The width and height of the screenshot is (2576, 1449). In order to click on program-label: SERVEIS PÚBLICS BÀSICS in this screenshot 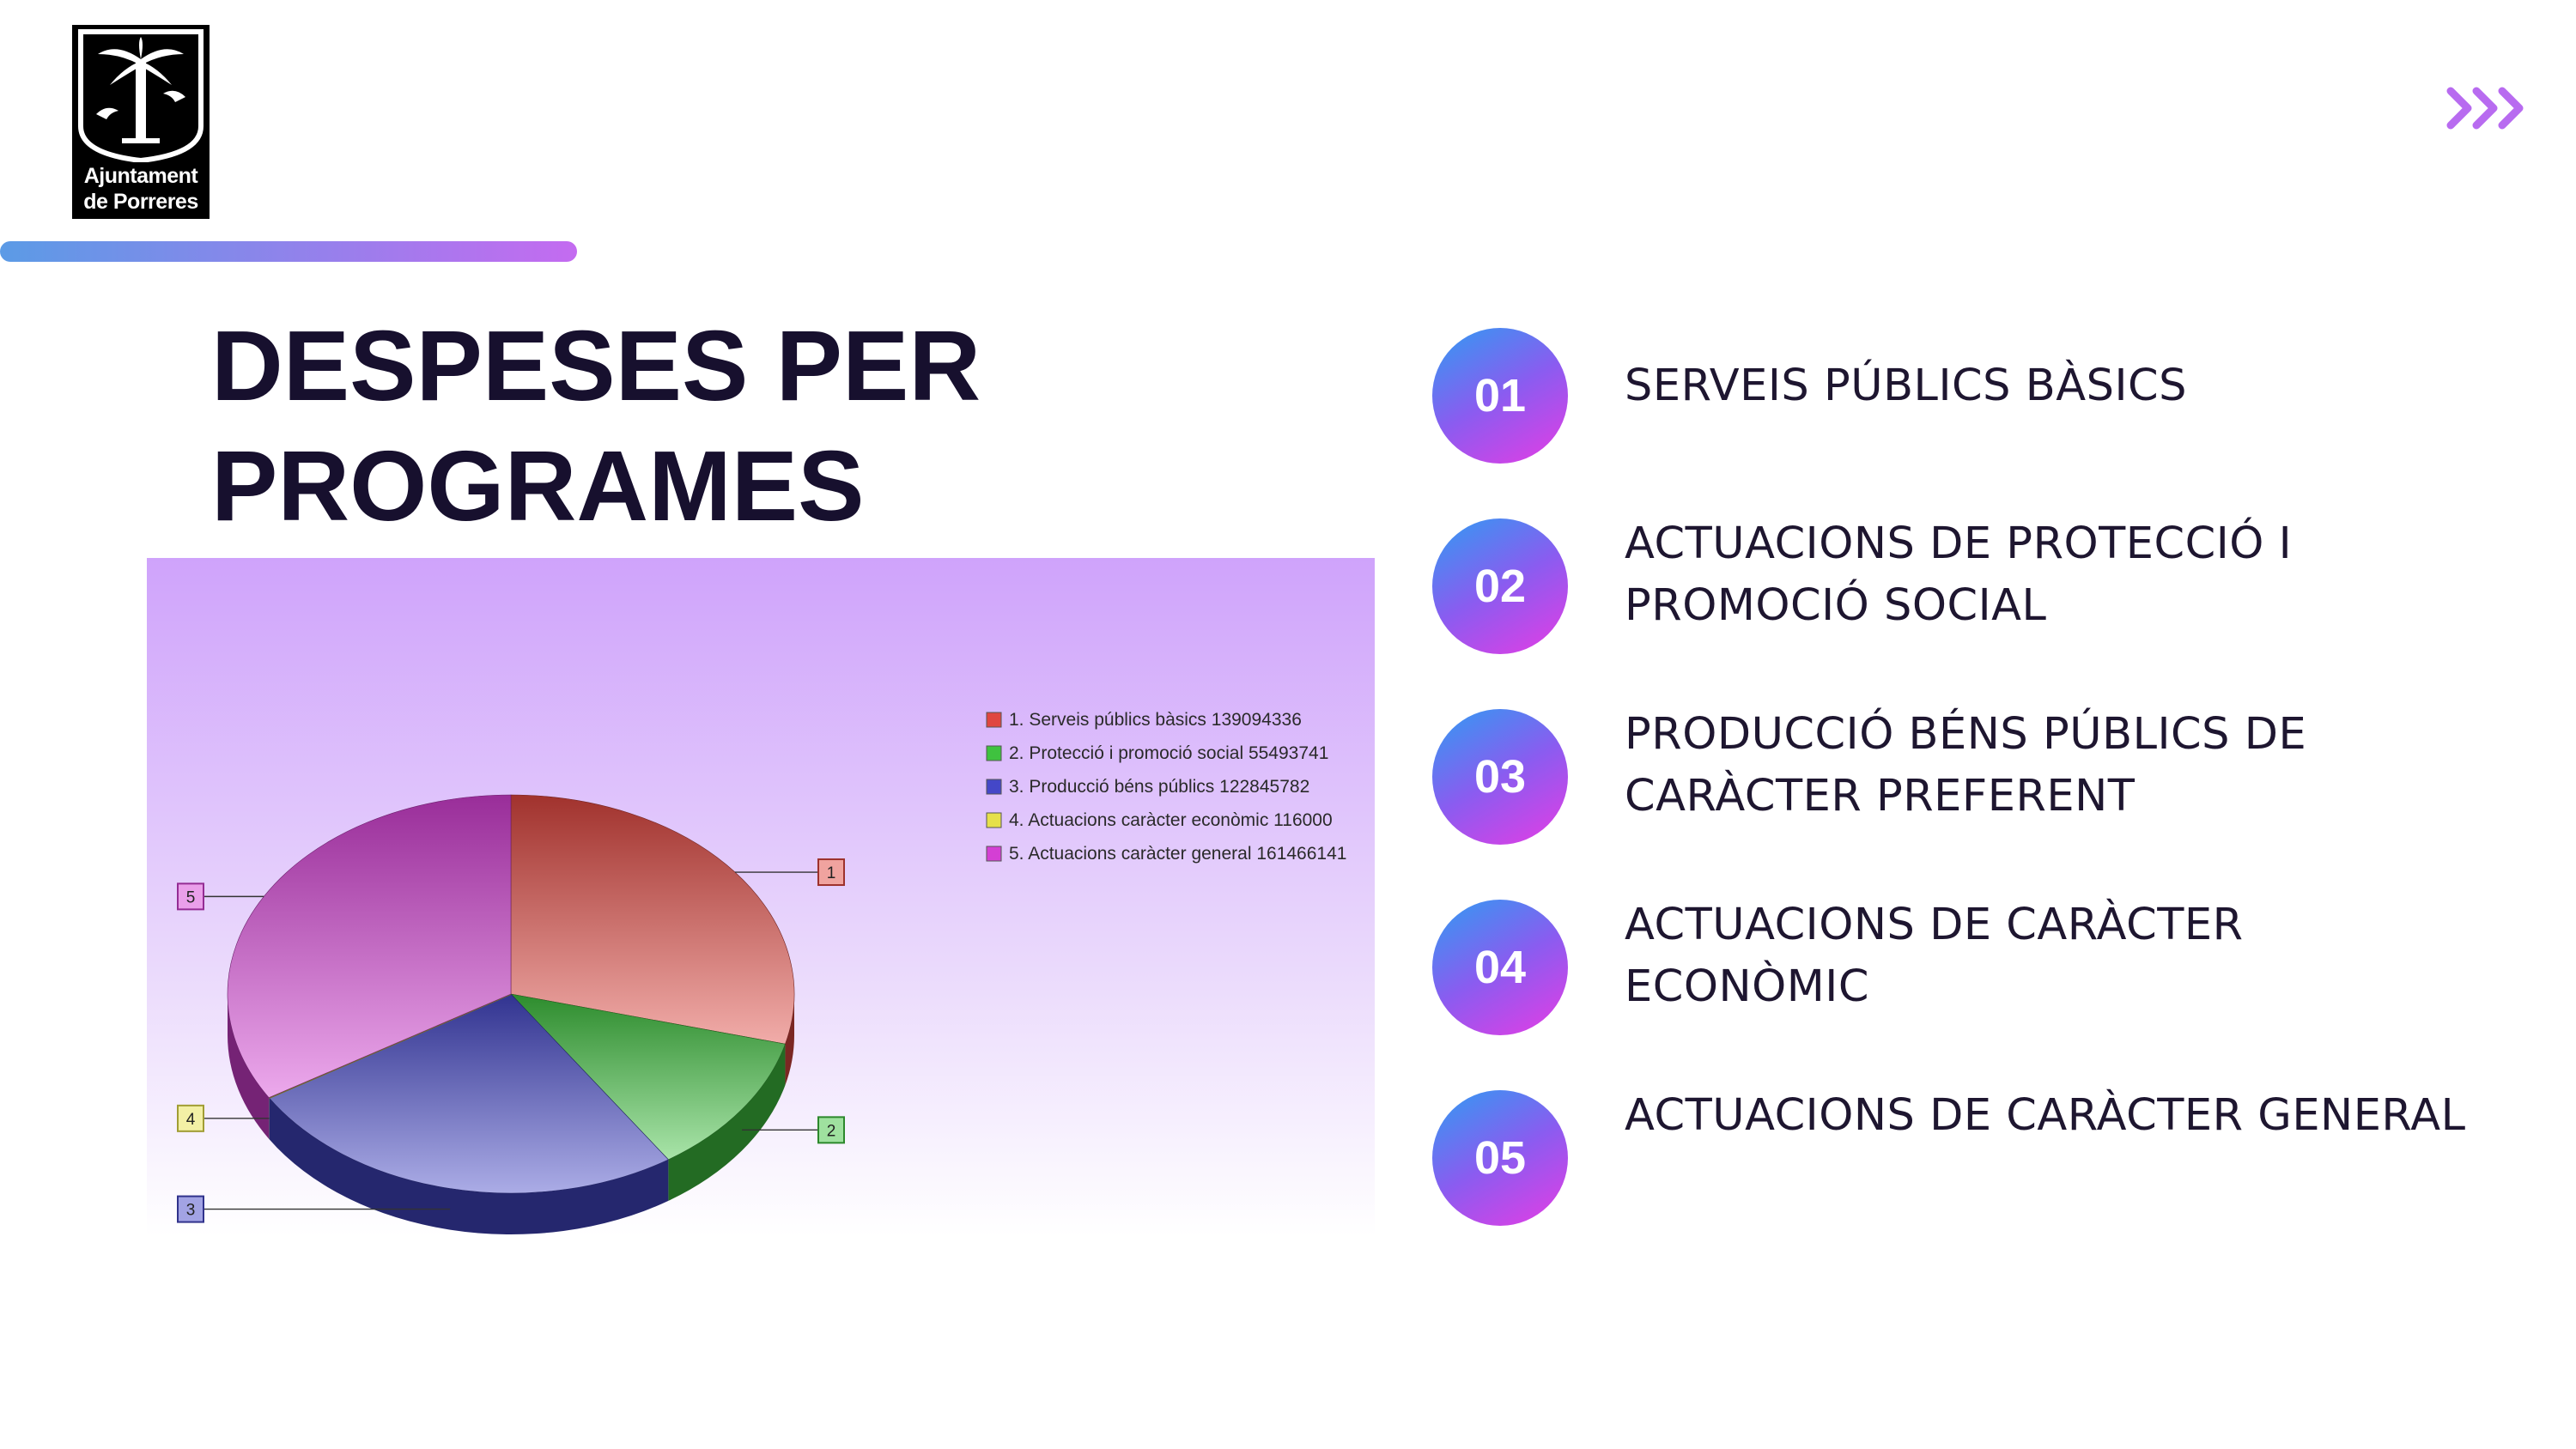, I will do `click(1906, 386)`.